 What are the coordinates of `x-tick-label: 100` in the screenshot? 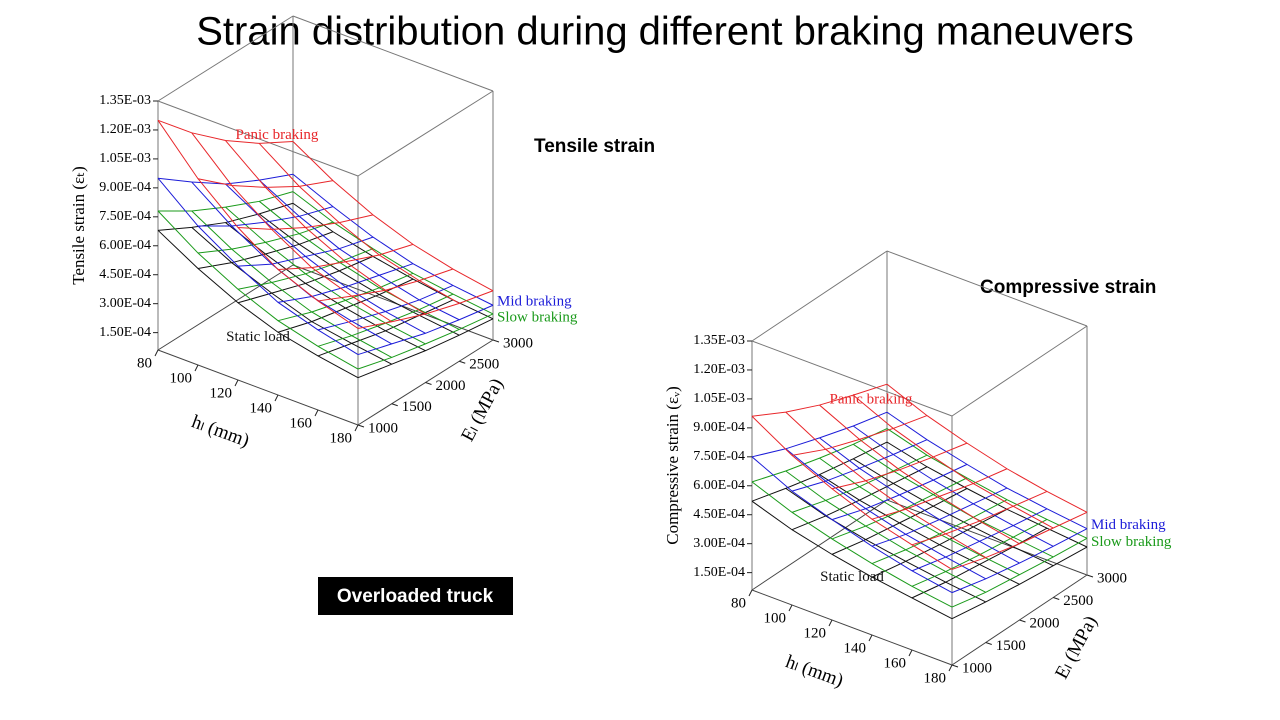 It's located at (775, 618).